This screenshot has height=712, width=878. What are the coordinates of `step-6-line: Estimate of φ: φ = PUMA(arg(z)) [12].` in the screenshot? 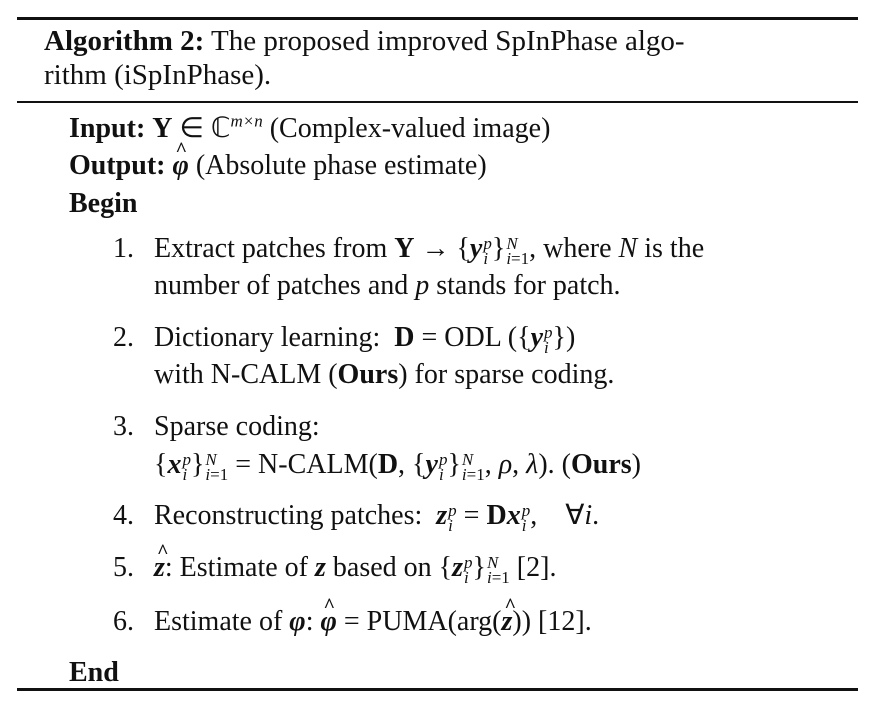 It's located at (373, 614).